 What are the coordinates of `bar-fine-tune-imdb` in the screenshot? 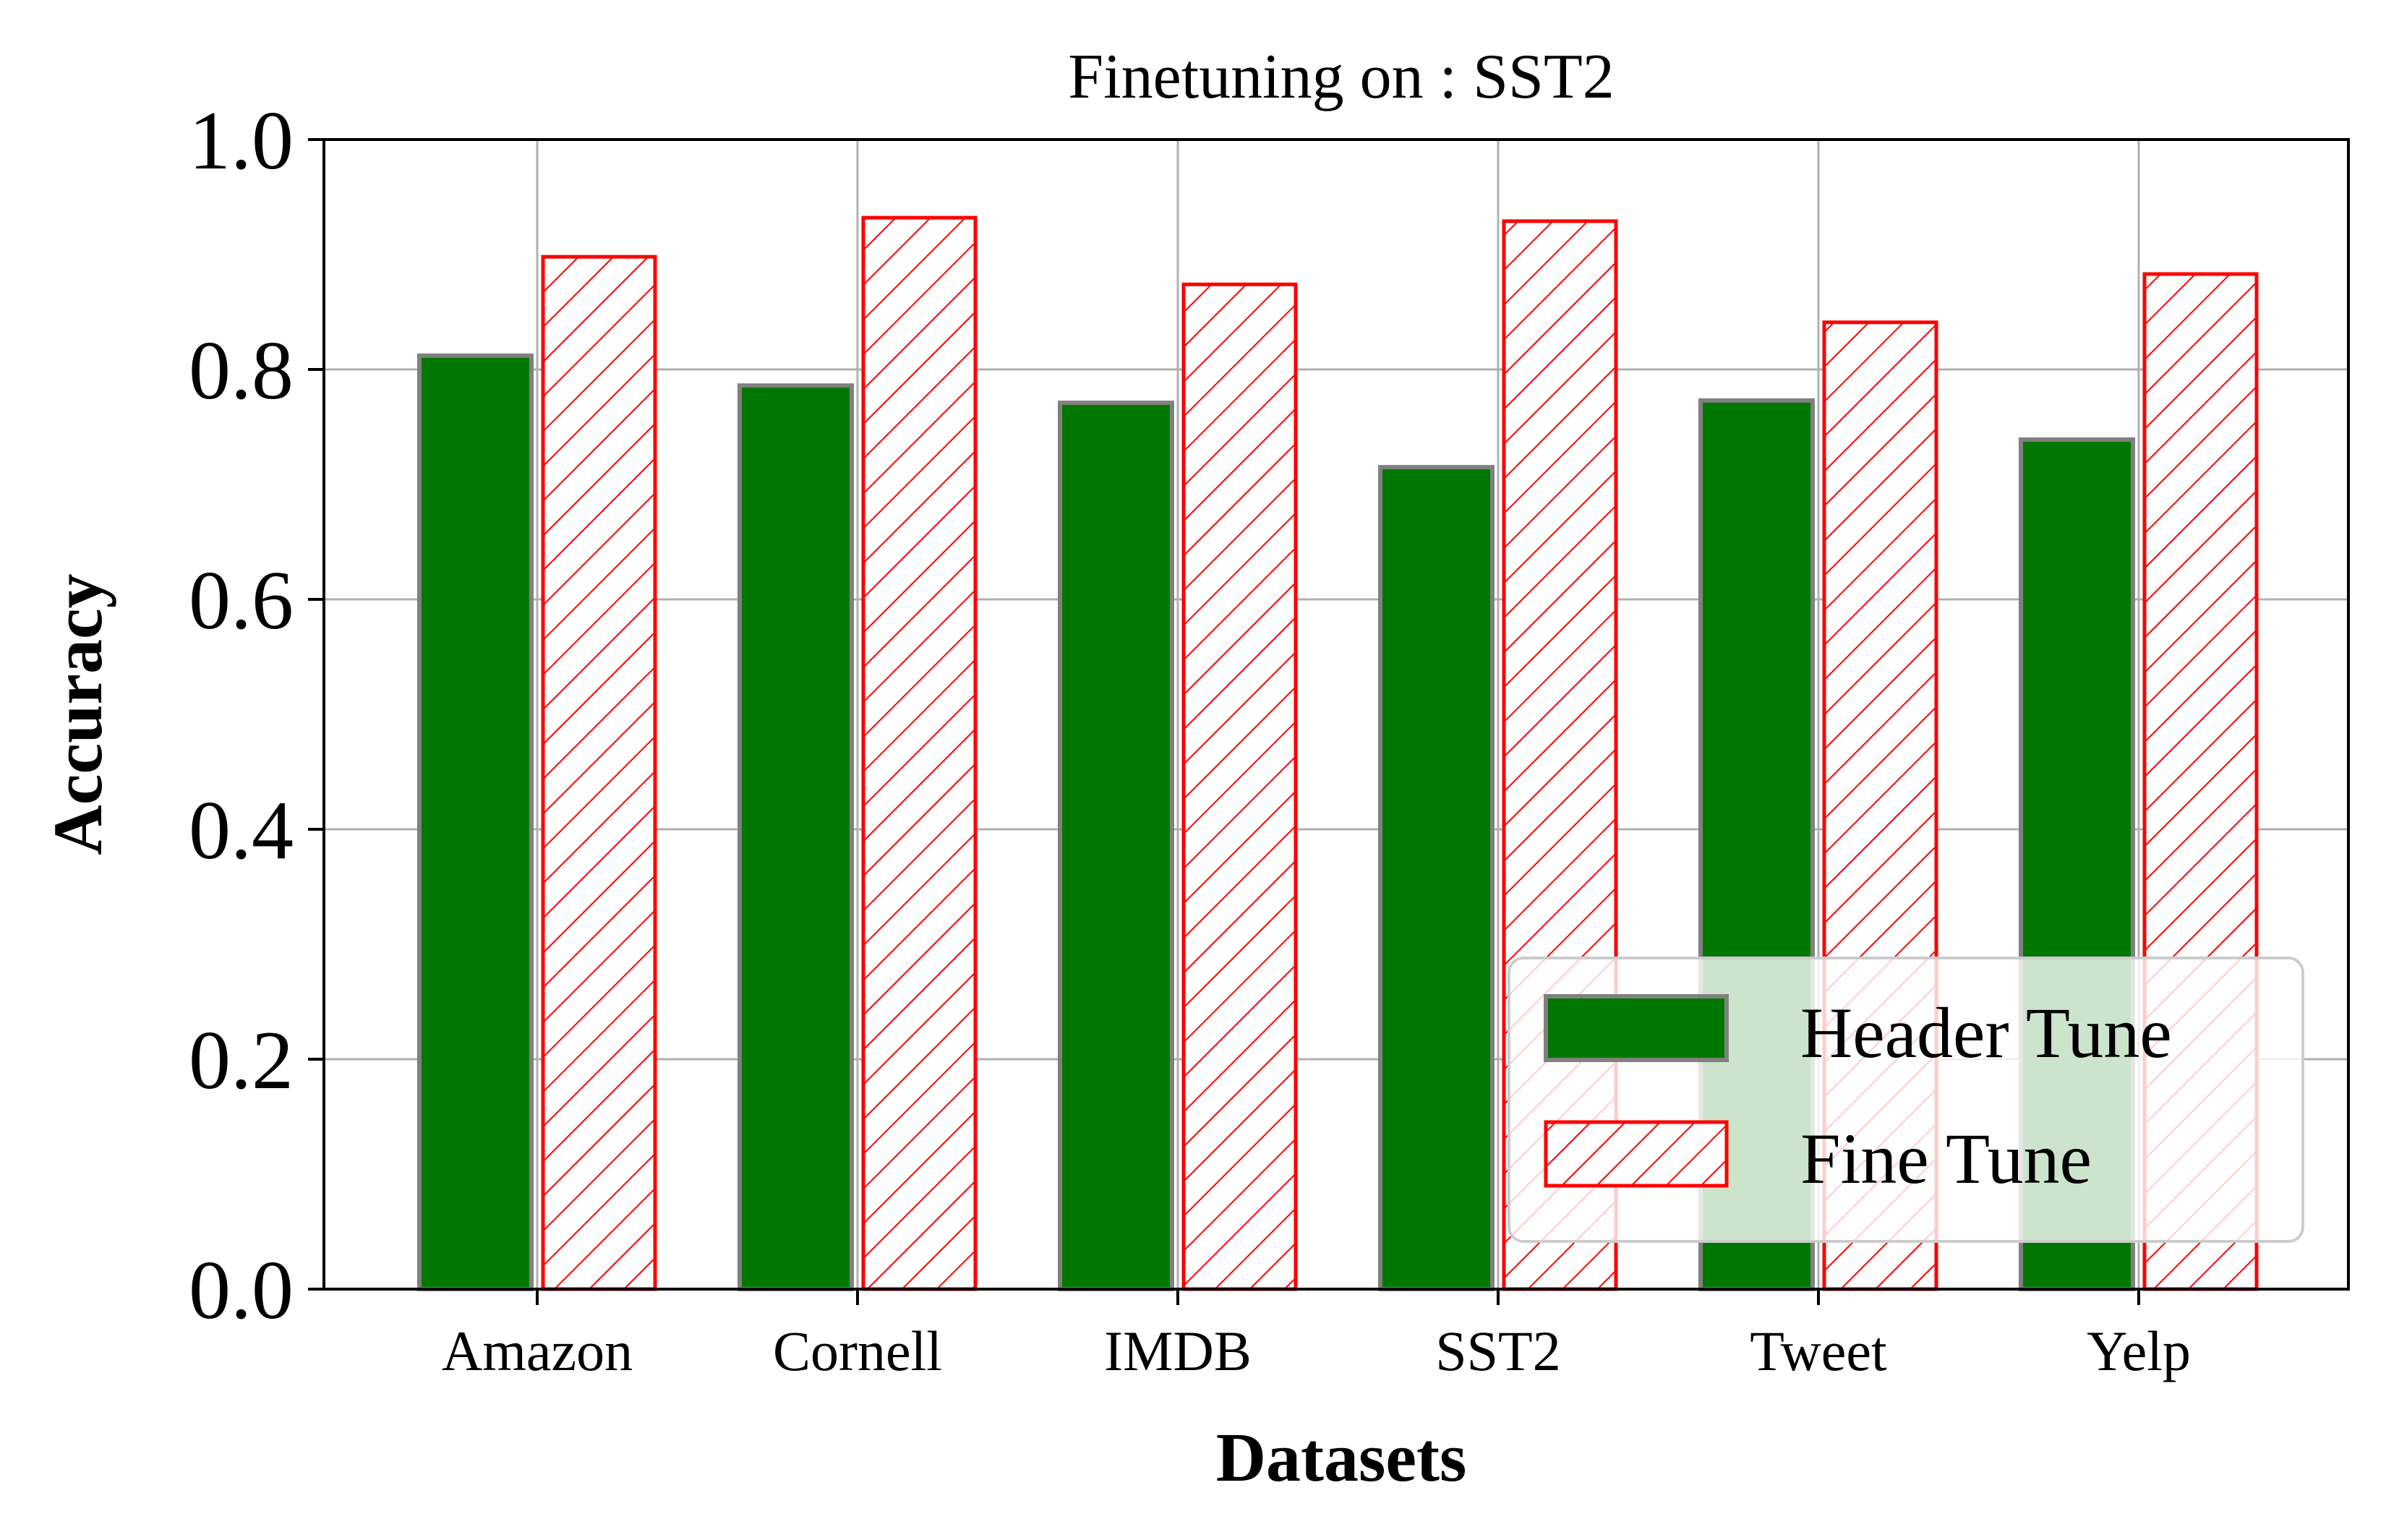 It's located at (1239, 787).